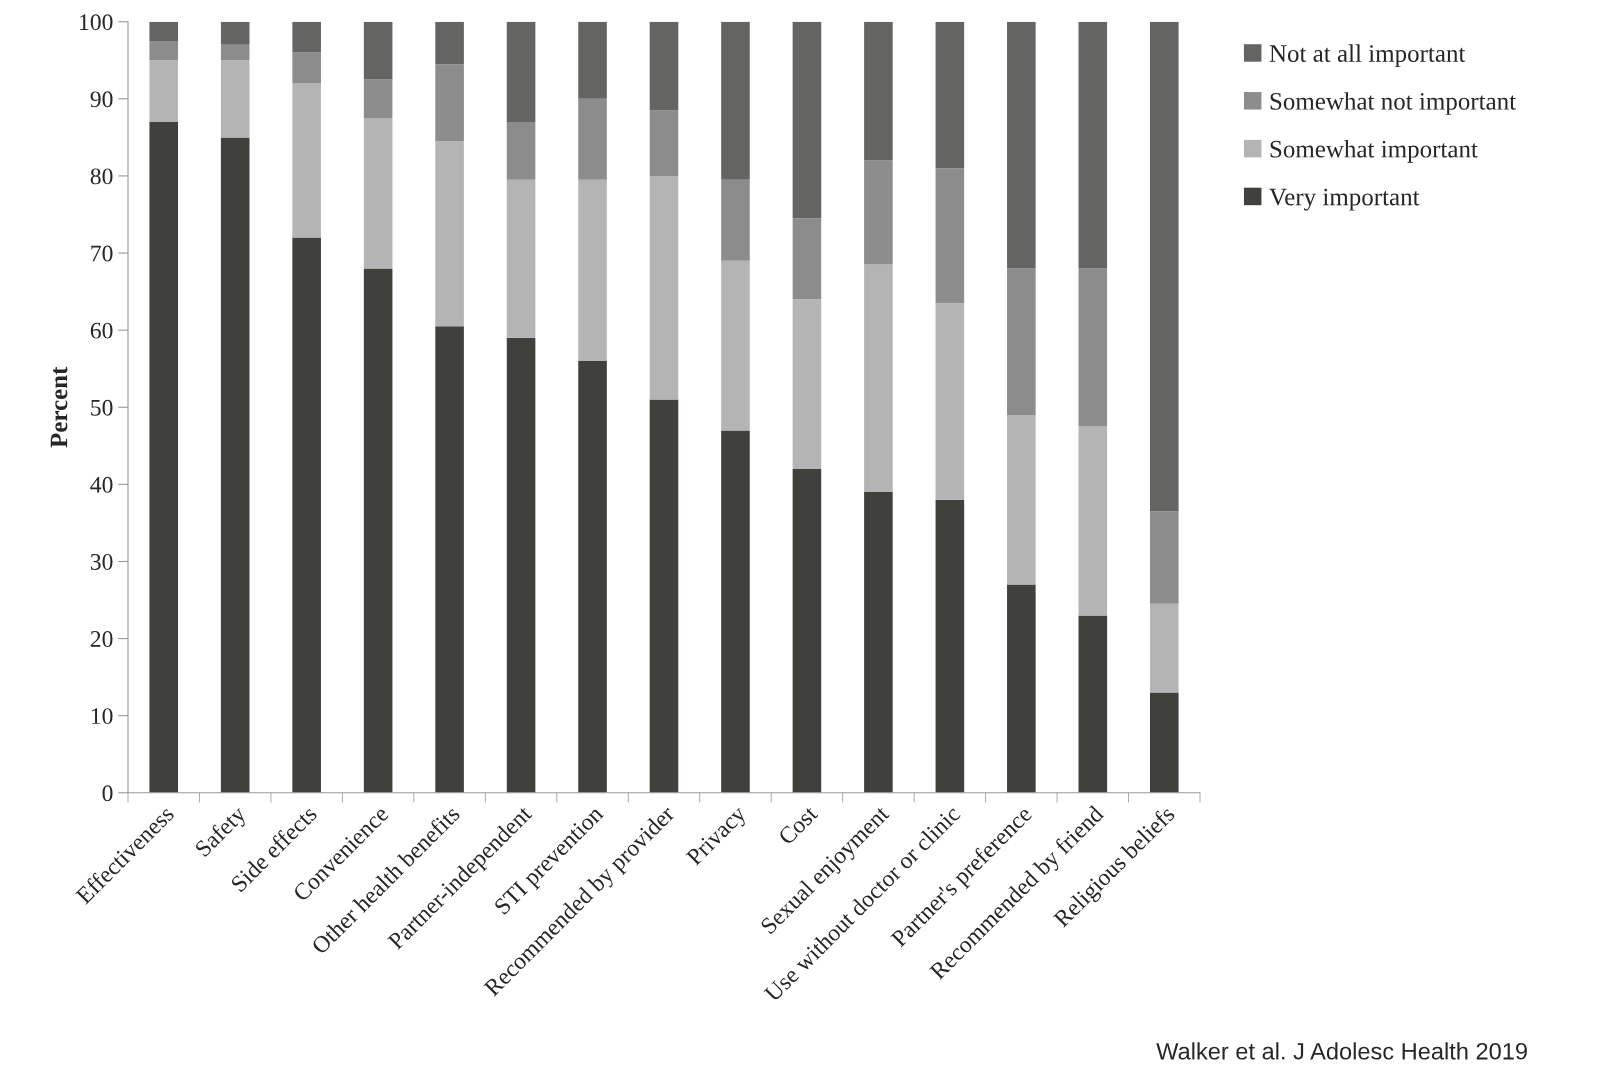 The image size is (1600, 1086). What do you see at coordinates (101, 639) in the screenshot?
I see `y-tick-label: 20` at bounding box center [101, 639].